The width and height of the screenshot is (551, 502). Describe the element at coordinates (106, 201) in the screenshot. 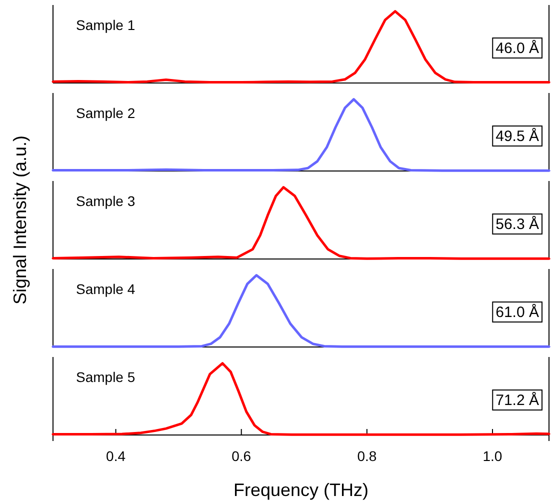

I see `annotation: Sample 3` at that location.